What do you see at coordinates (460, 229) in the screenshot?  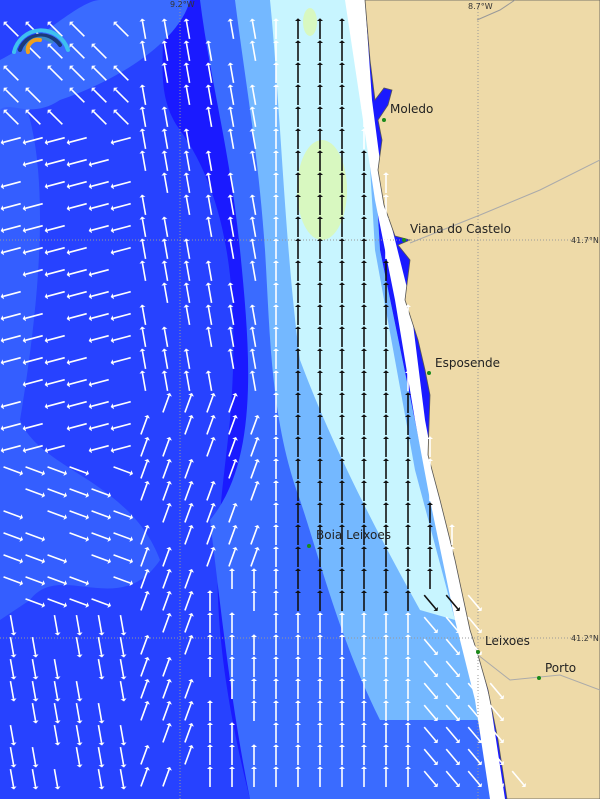 I see `place-viana-do-castelo: Viana do Castelo` at bounding box center [460, 229].